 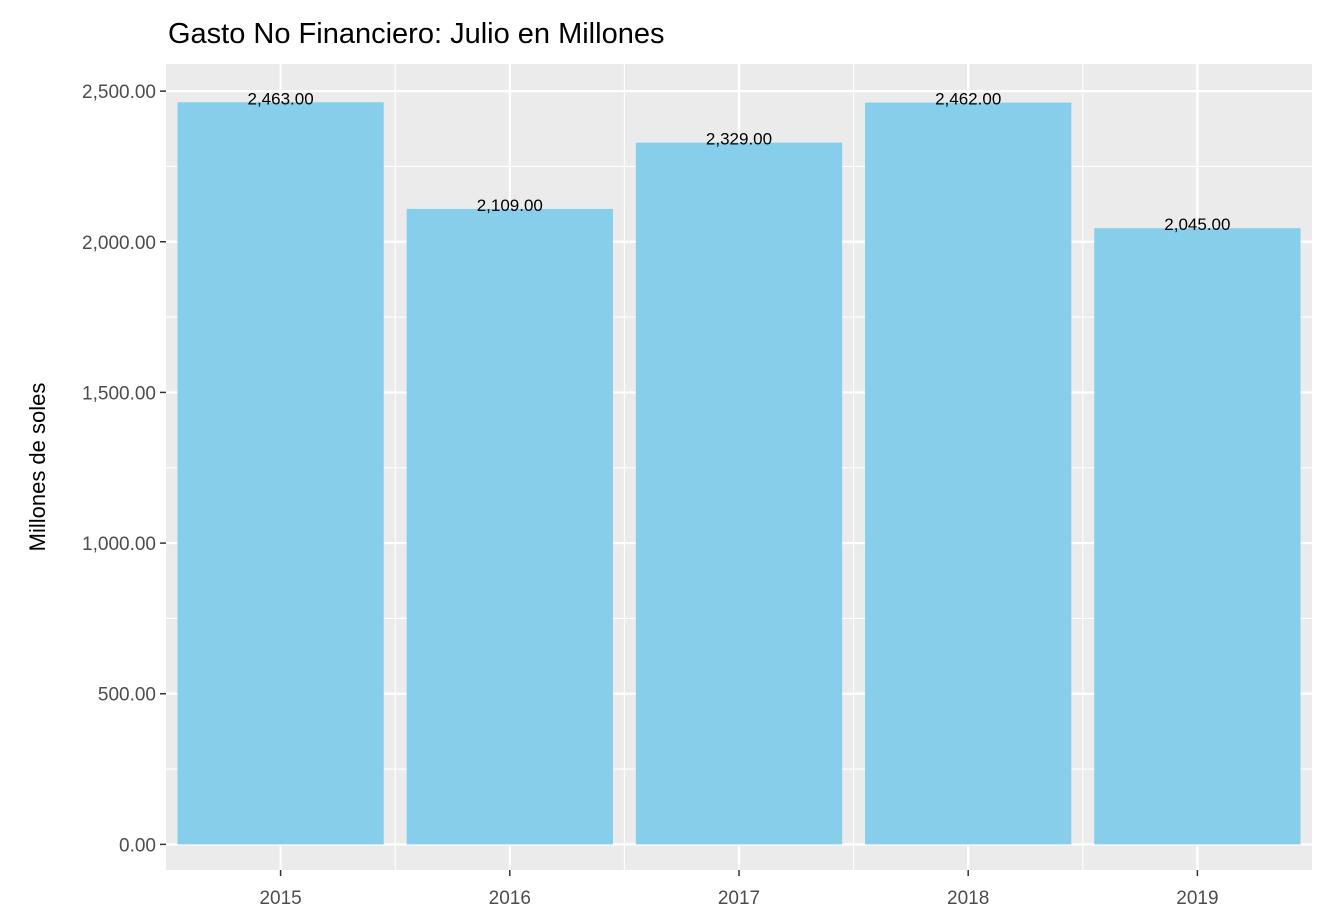 What do you see at coordinates (119, 243) in the screenshot?
I see `y-tick-label: 2,000.00` at bounding box center [119, 243].